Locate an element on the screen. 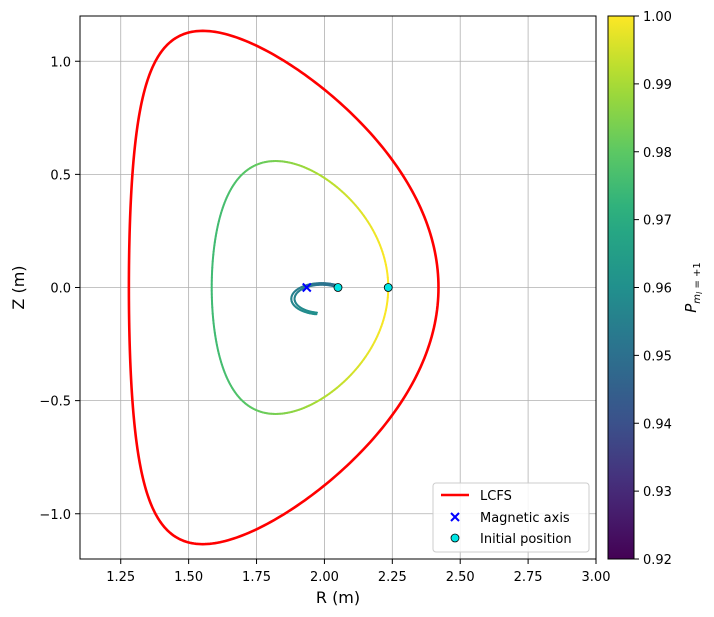 Image resolution: width=714 pixels, height=617 pixels. legend: LCFS Magnetic axis Initial position is located at coordinates (511, 517).